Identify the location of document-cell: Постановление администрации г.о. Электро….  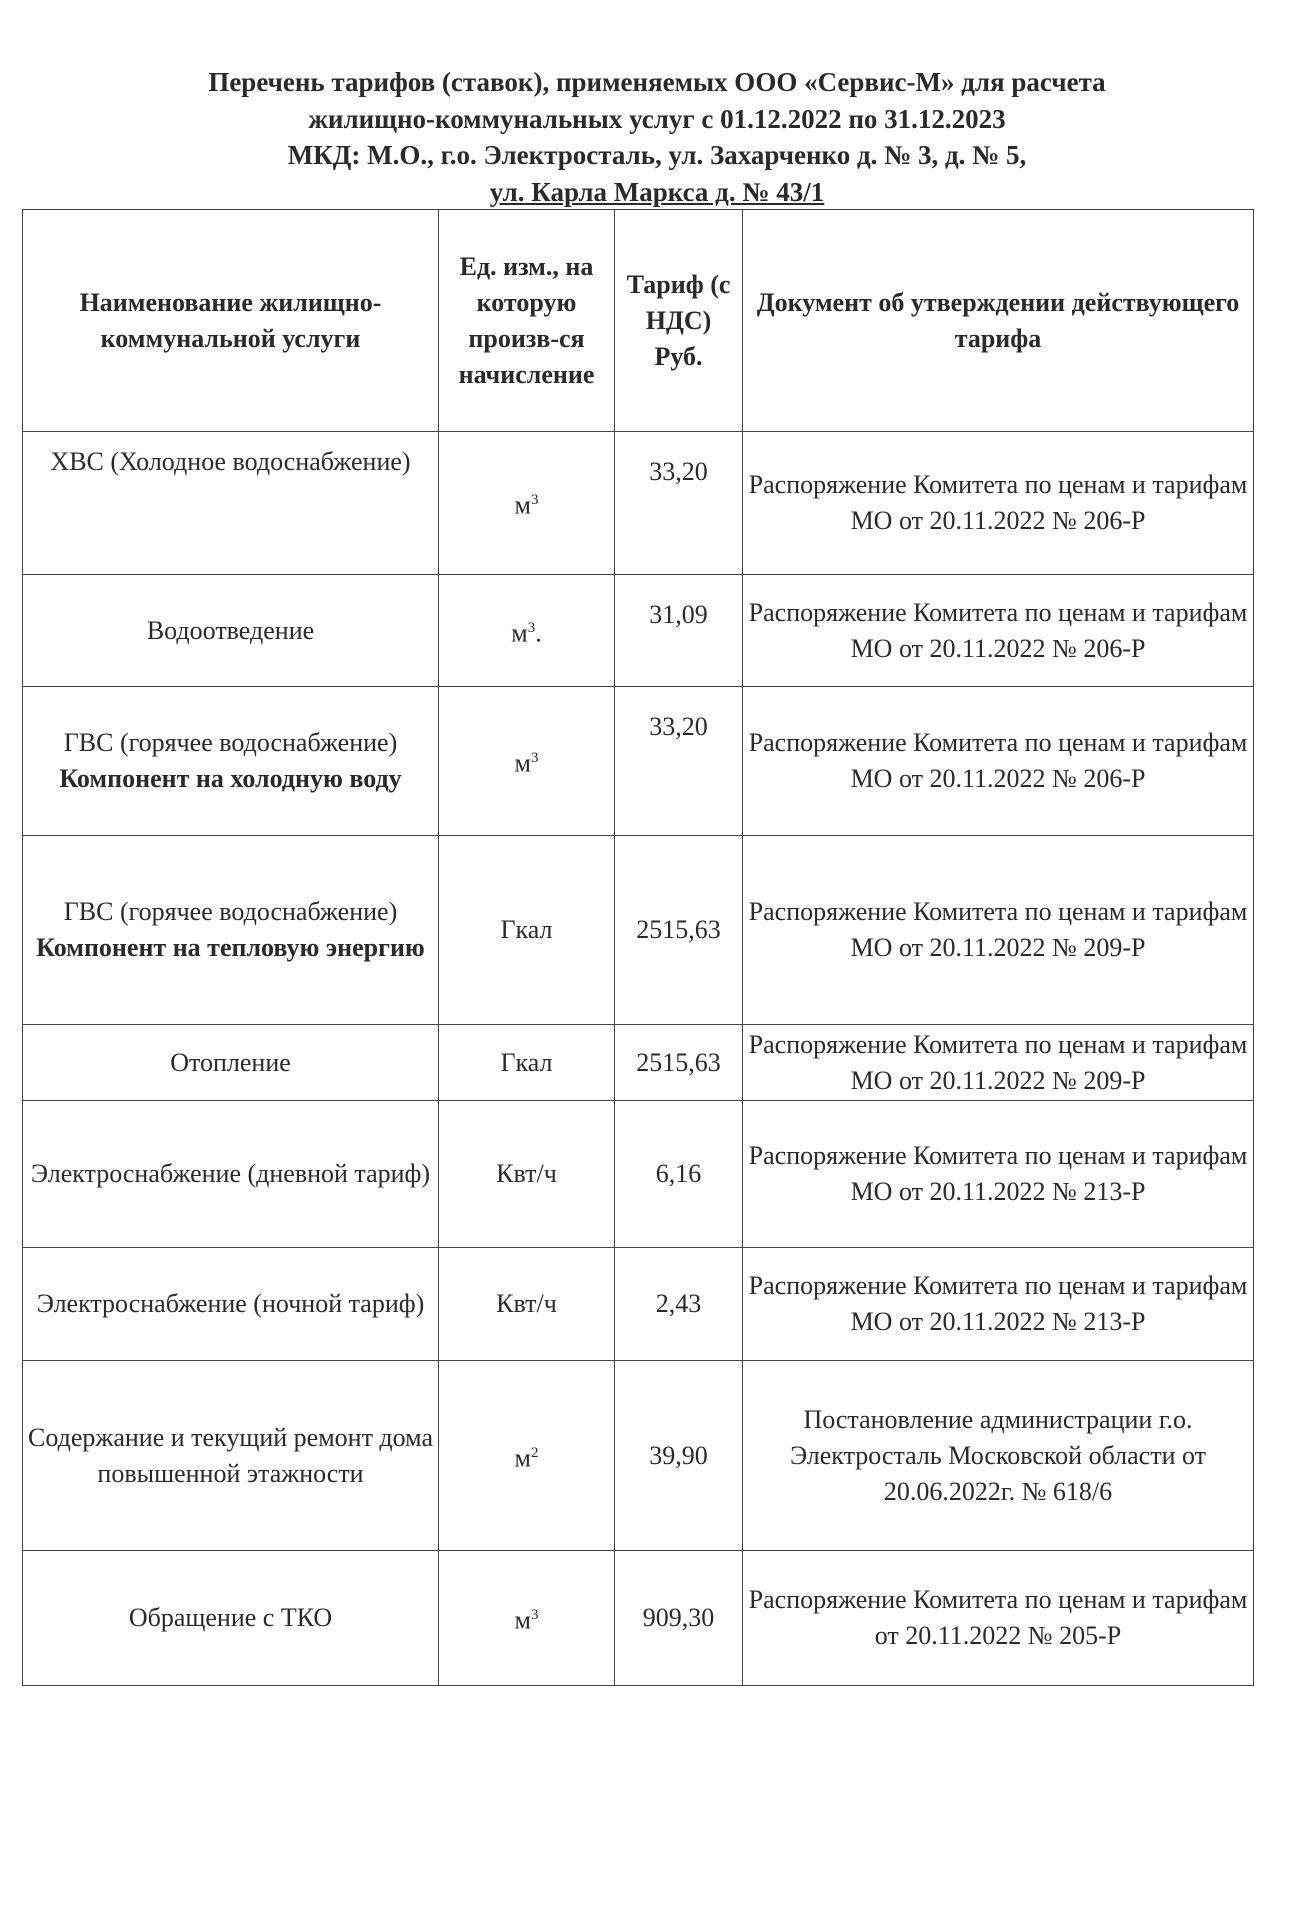
(998, 1455).